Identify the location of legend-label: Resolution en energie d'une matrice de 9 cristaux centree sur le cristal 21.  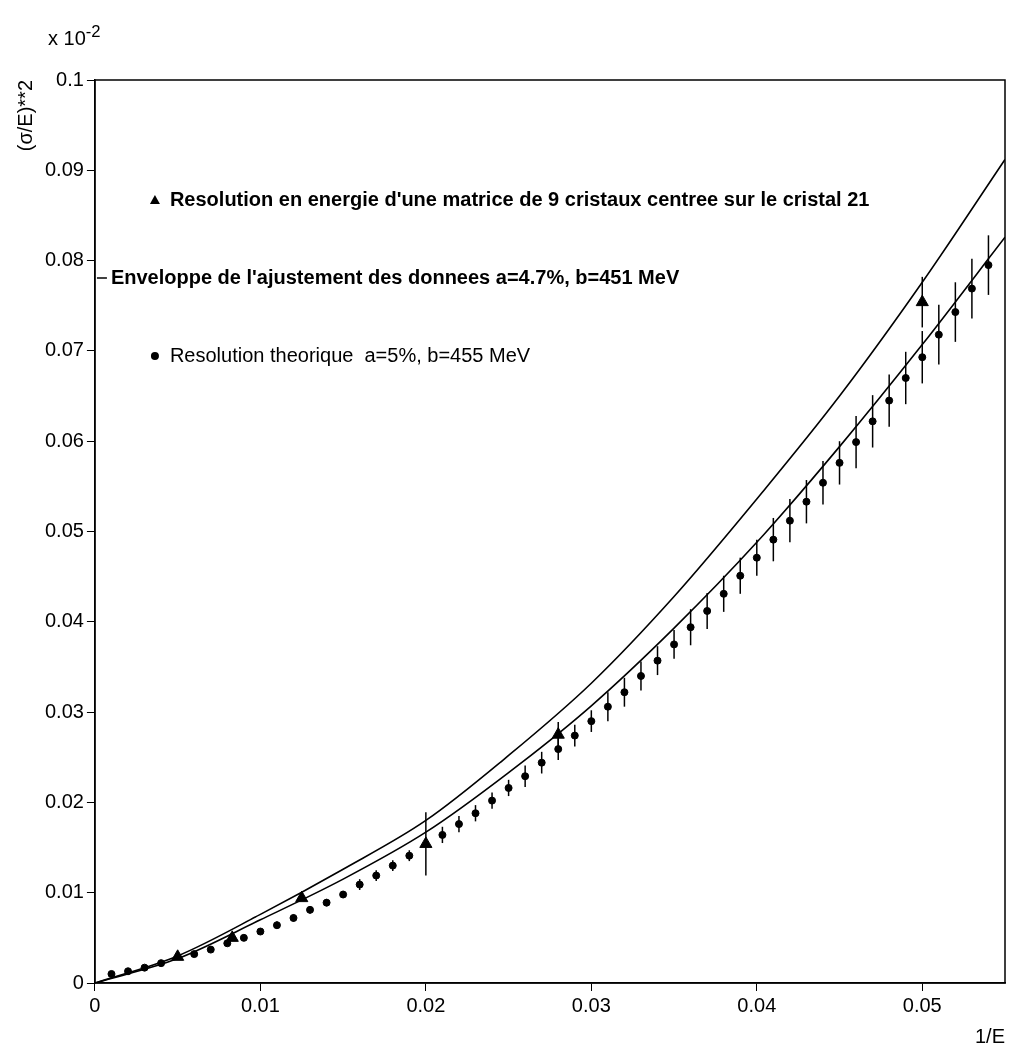
(519, 198).